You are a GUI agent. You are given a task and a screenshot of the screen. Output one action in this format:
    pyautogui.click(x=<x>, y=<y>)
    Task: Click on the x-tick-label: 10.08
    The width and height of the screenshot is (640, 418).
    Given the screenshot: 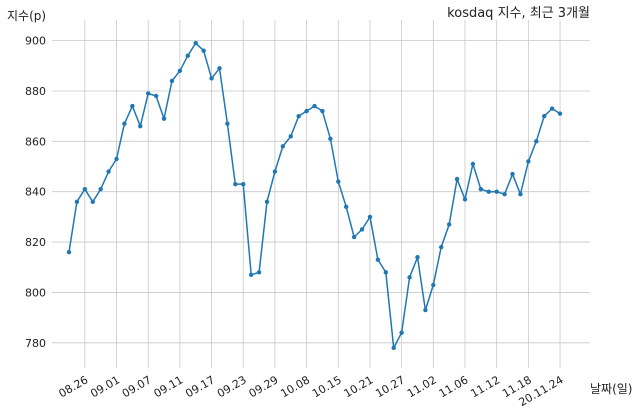 What is the action you would take?
    pyautogui.click(x=295, y=386)
    